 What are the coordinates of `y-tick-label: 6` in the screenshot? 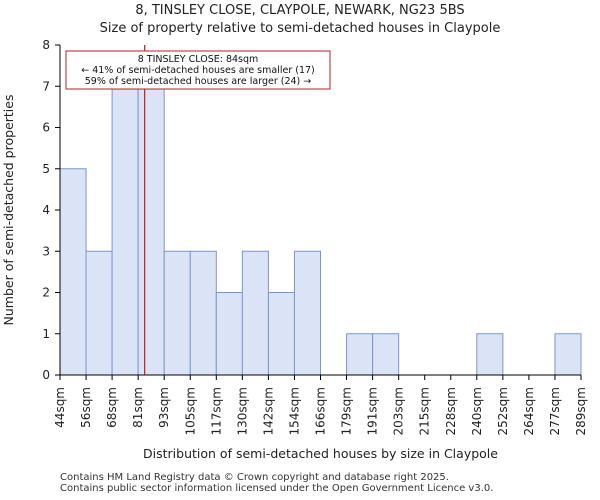 It's located at (46, 128).